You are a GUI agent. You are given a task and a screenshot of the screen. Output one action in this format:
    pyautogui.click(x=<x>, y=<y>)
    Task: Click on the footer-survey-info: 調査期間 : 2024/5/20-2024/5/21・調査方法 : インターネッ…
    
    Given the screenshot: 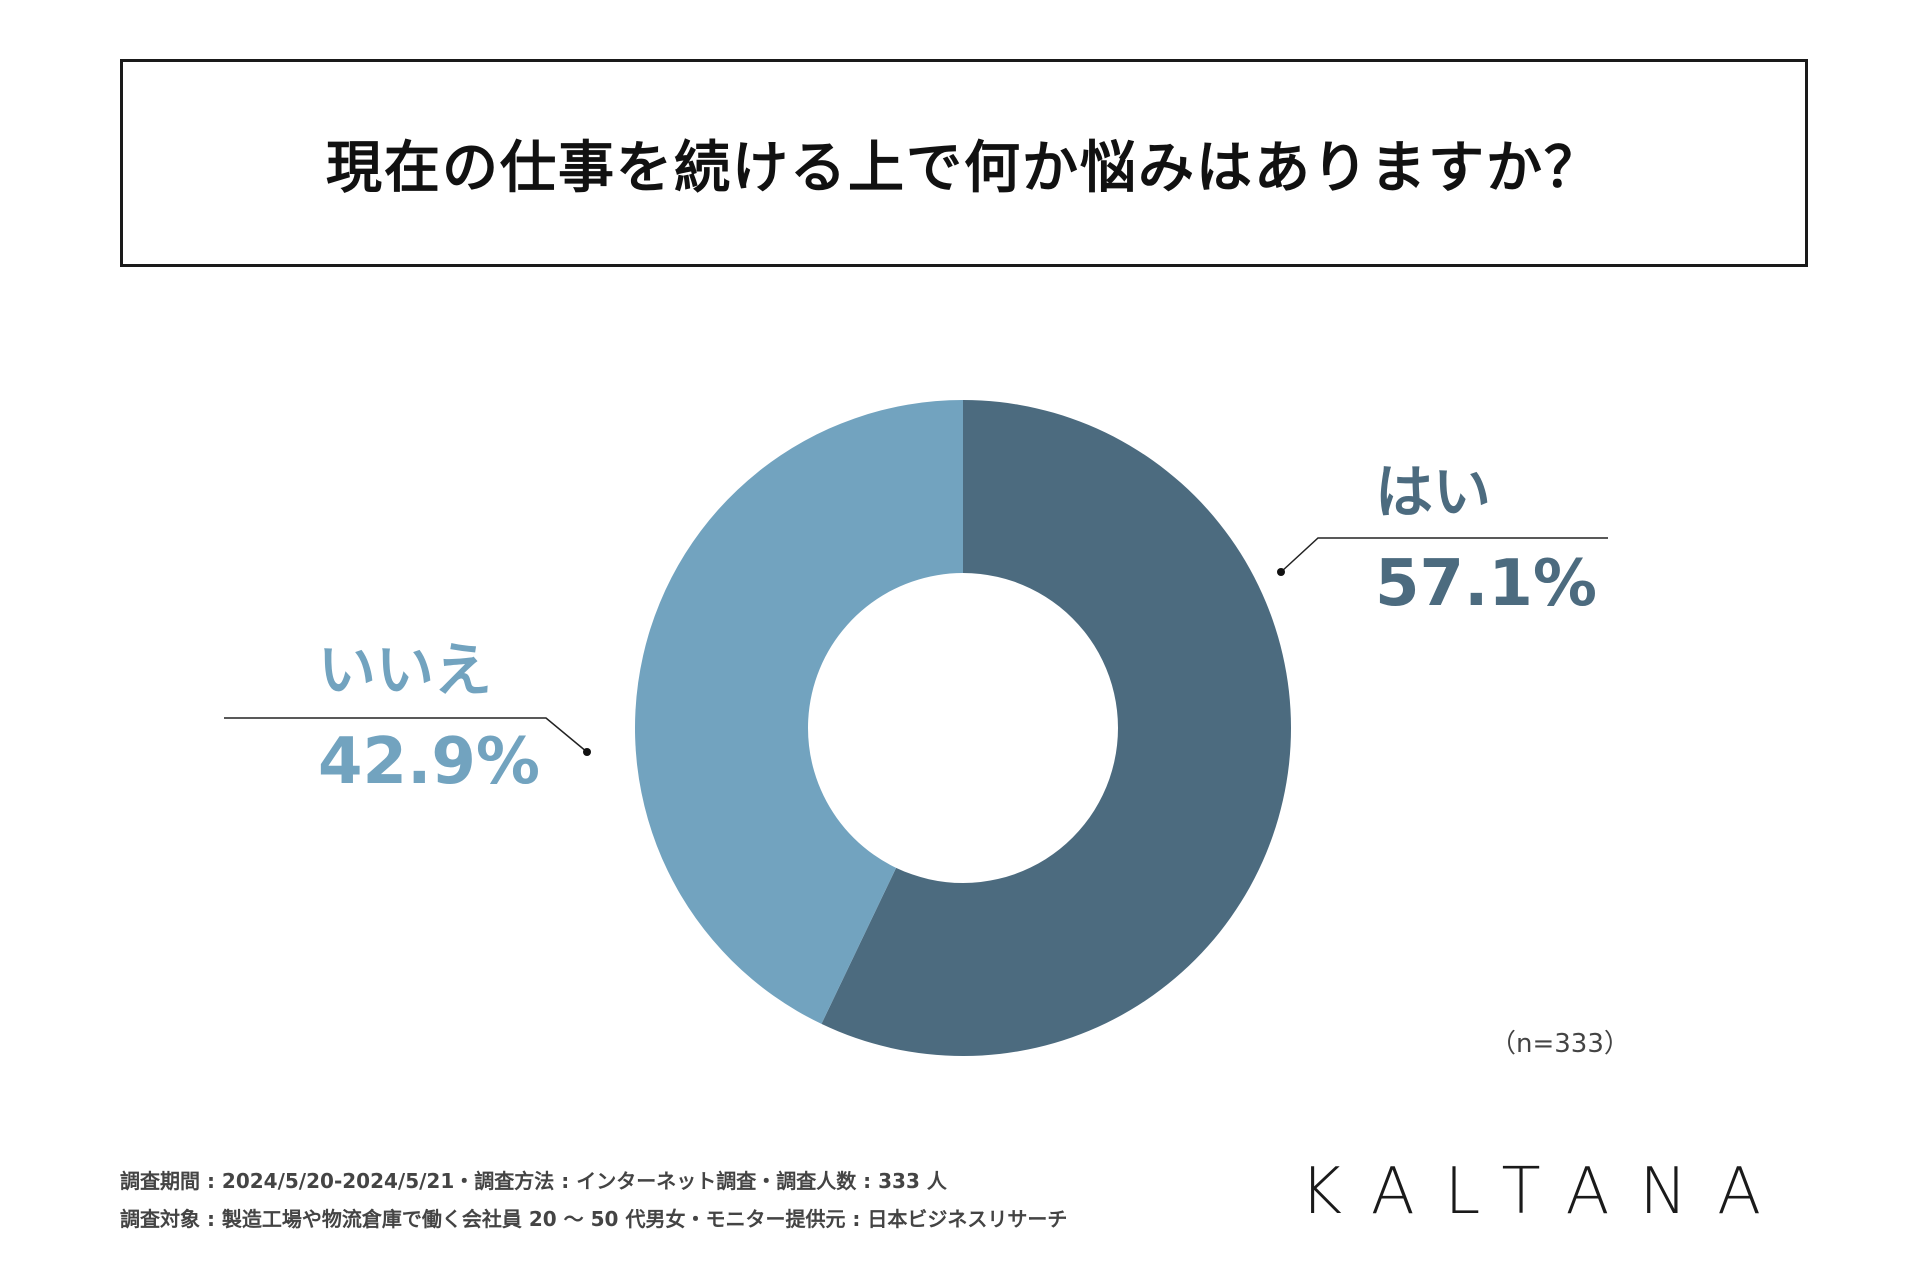 What is the action you would take?
    pyautogui.click(x=533, y=1181)
    